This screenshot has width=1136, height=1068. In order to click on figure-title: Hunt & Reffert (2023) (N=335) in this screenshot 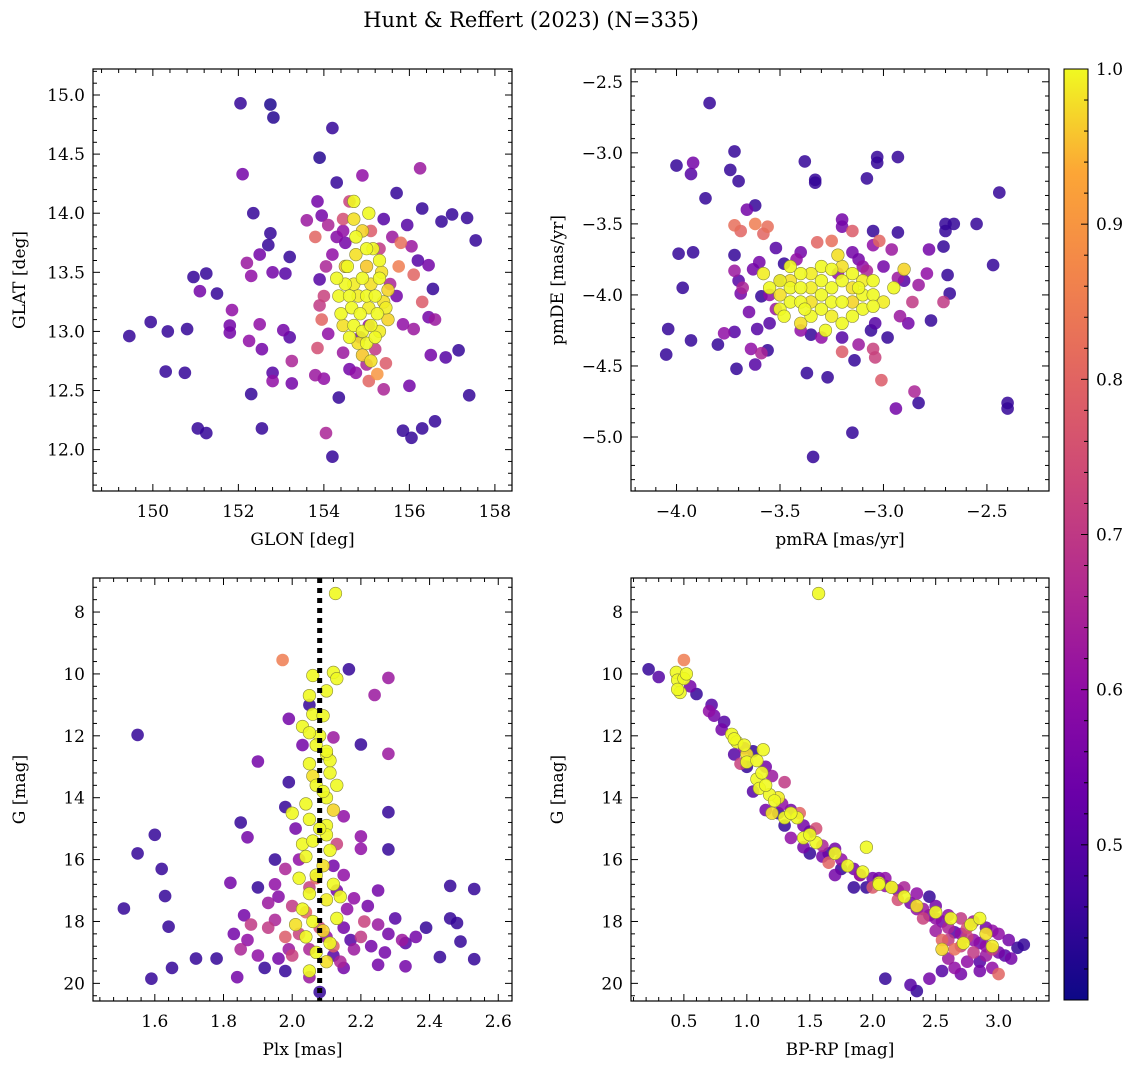, I will do `click(531, 20)`.